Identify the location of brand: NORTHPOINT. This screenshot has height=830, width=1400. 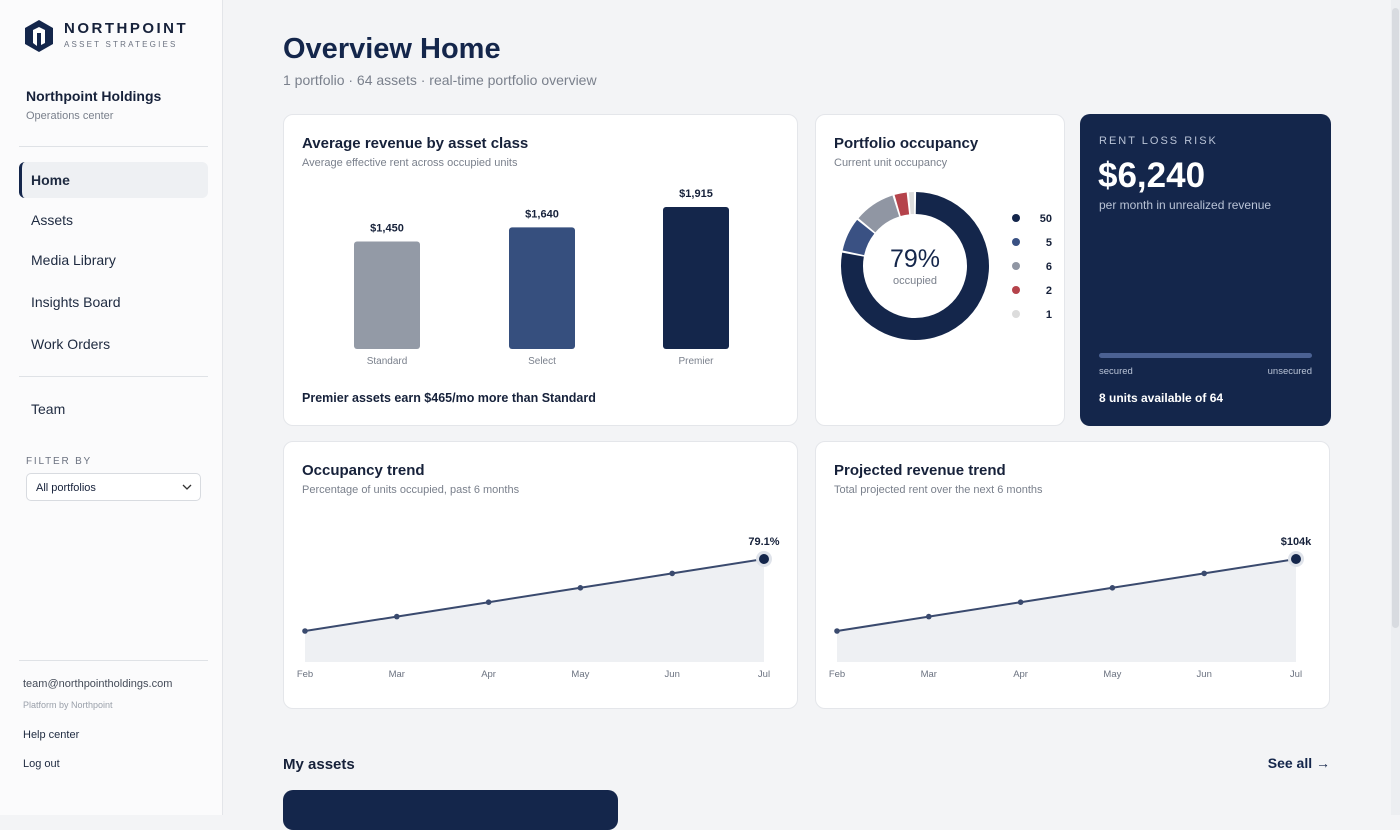
(126, 28).